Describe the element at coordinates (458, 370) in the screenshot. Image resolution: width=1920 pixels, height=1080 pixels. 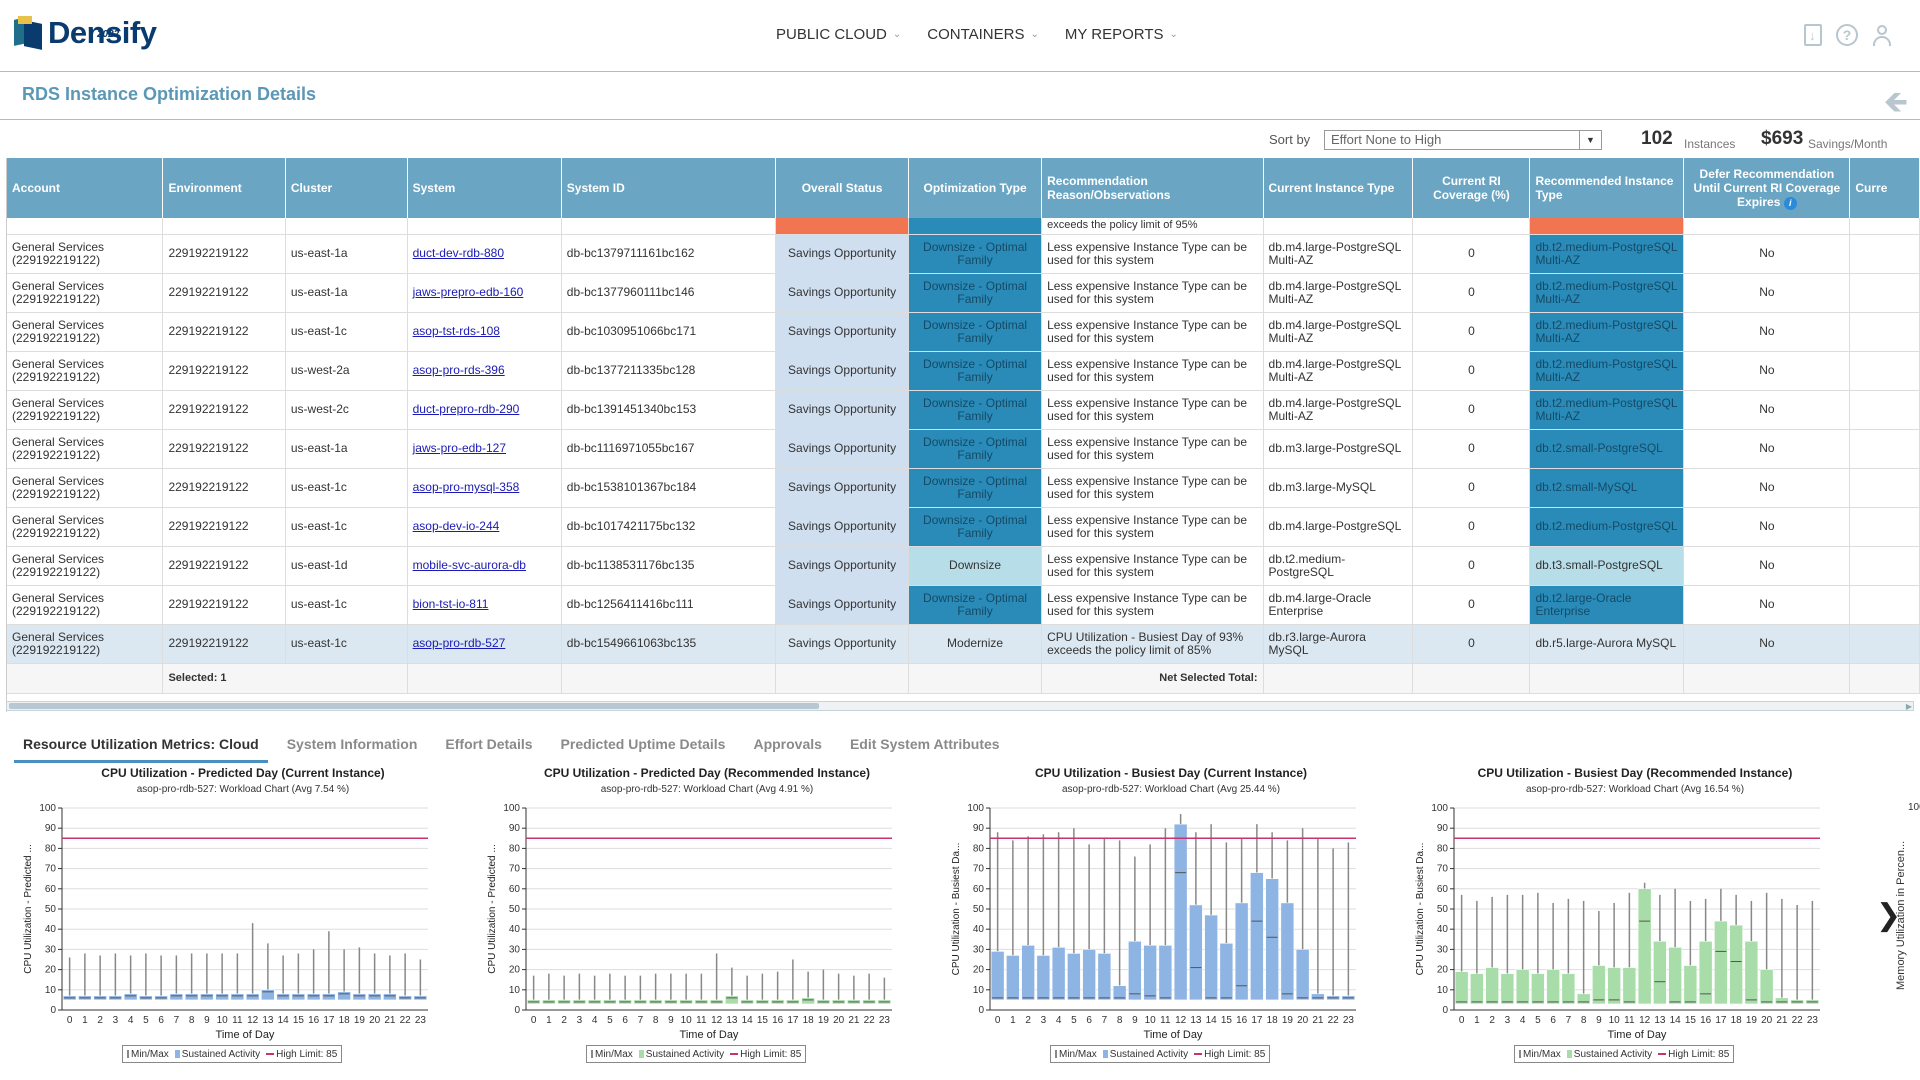
I see `system-link: asop-pro-rds-396` at that location.